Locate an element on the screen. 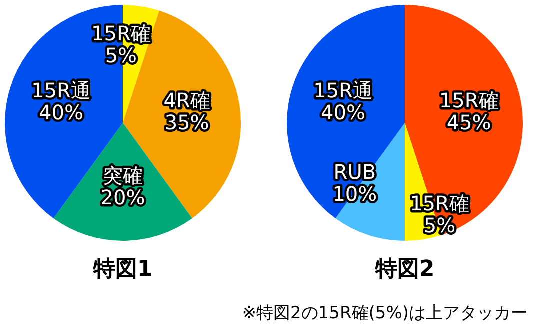 The width and height of the screenshot is (535, 330). slice-label: RUB is located at coordinates (355, 172).